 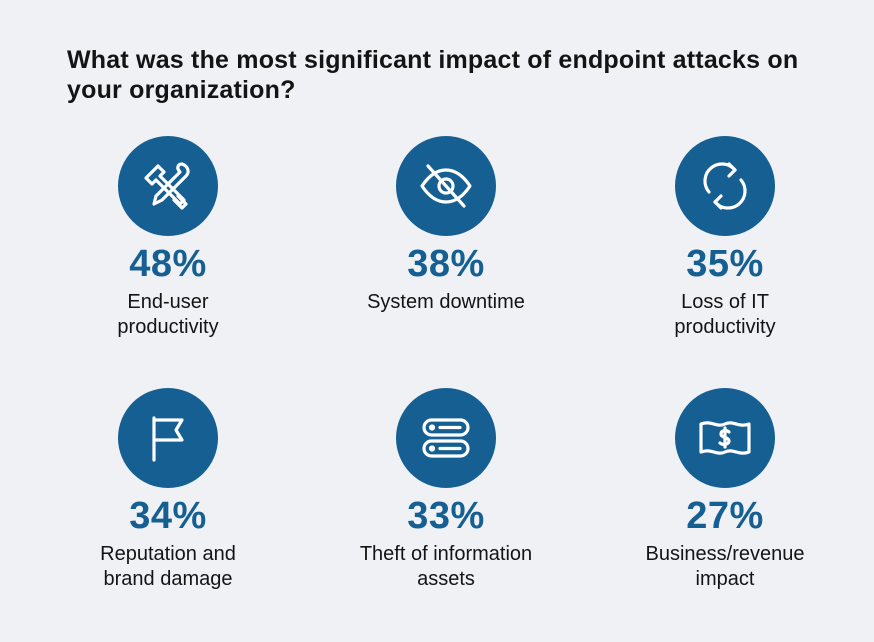 I want to click on stat-label: Loss of IT productivity, so click(x=725, y=314).